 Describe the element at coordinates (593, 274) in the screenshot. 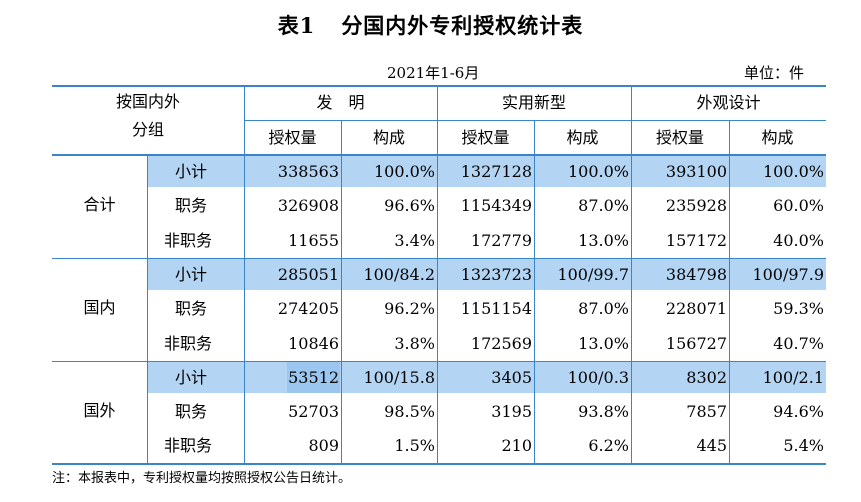

I see `table-cell: 100/99.7` at that location.